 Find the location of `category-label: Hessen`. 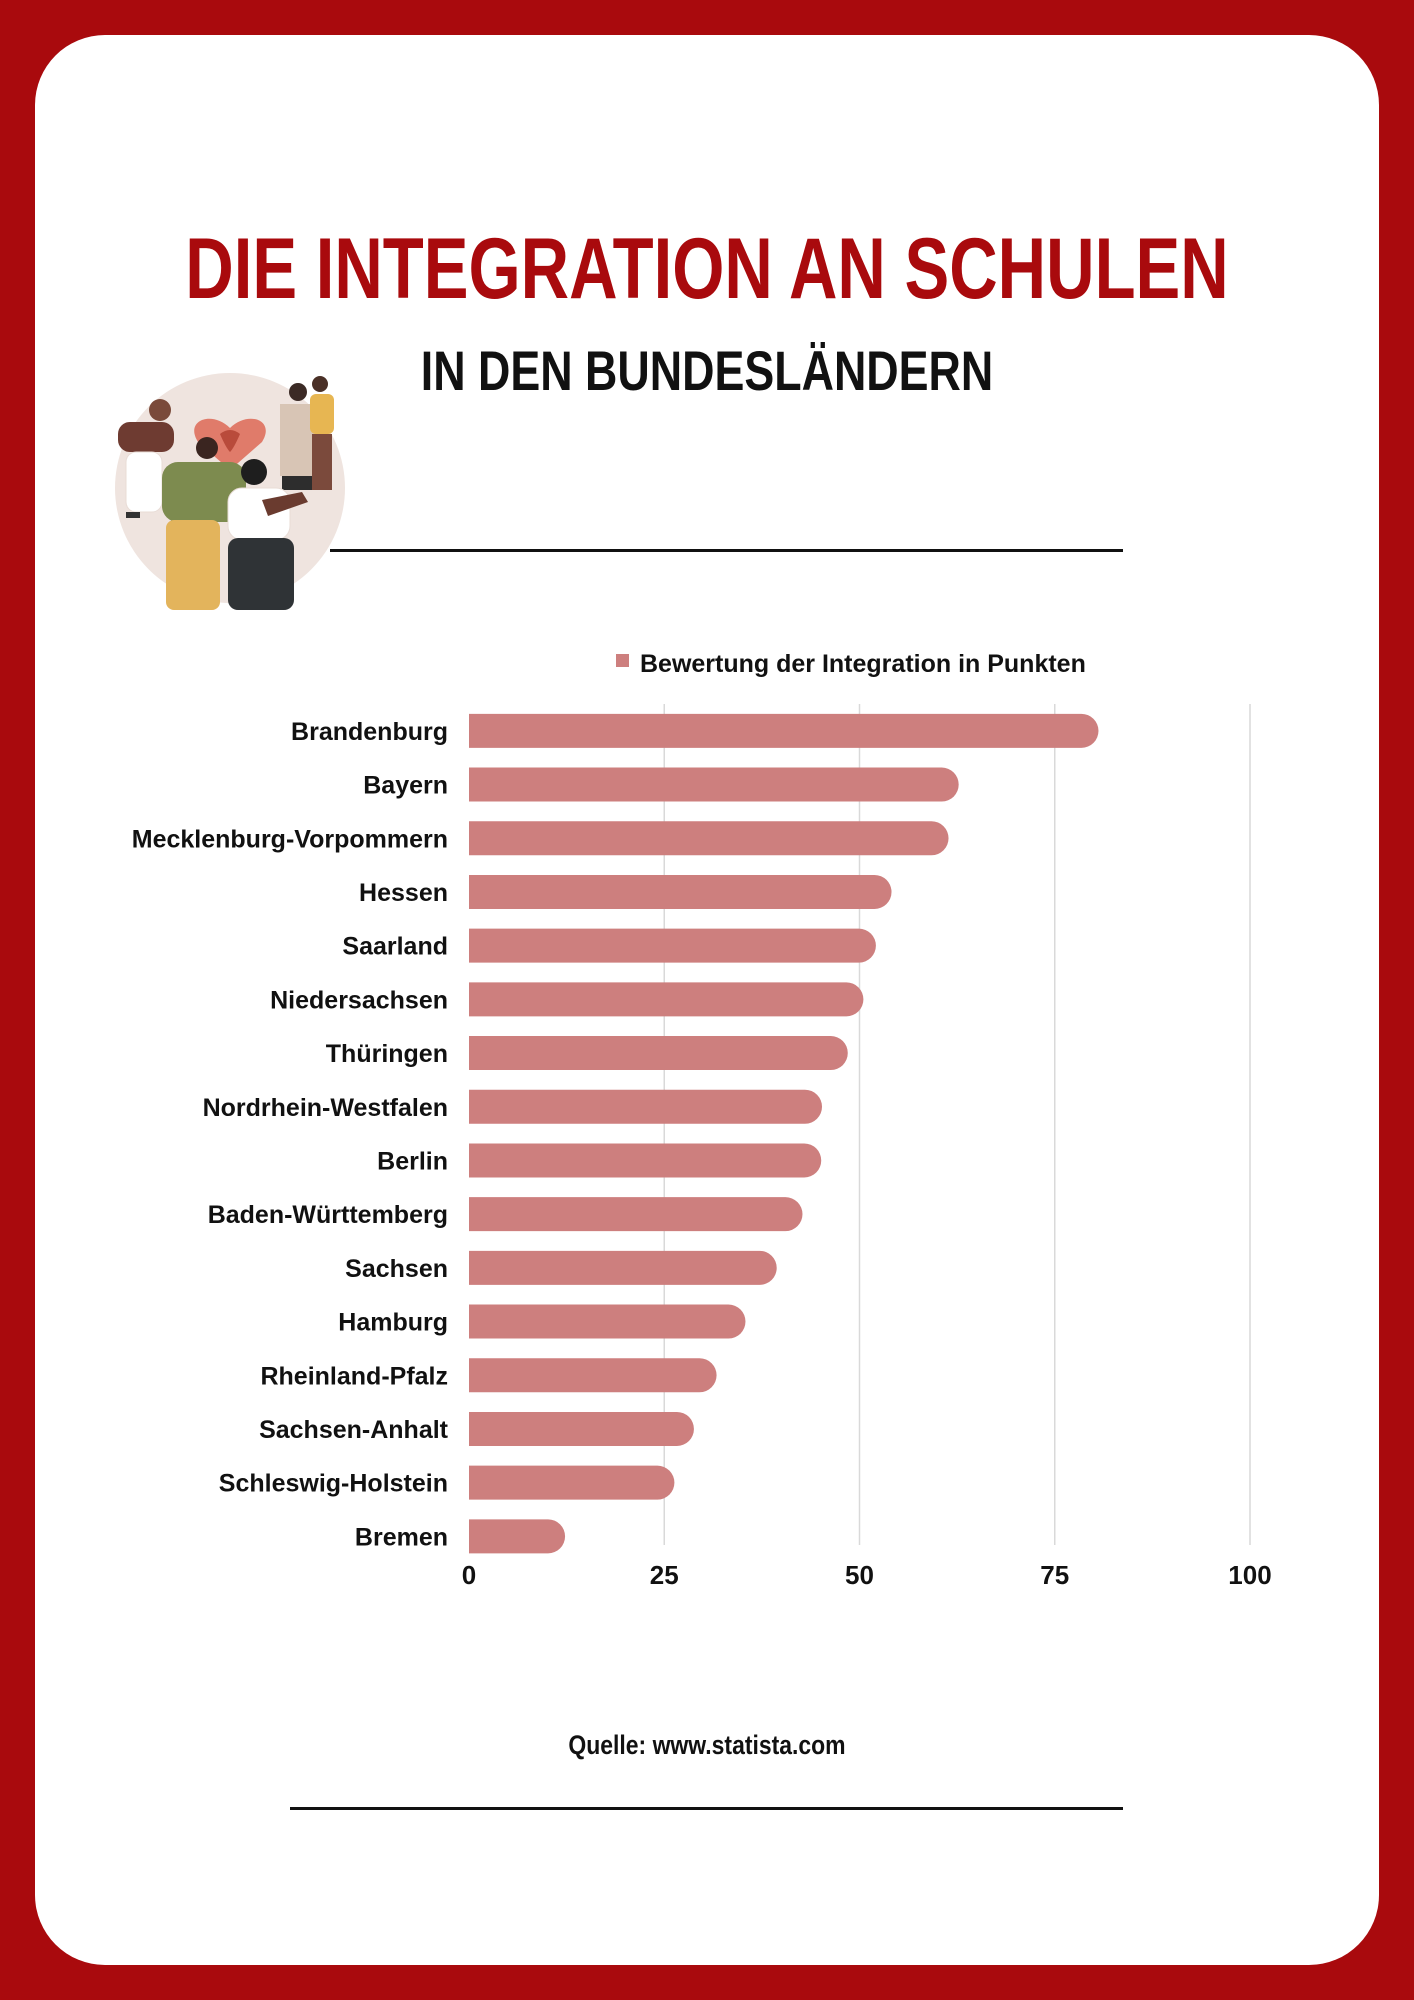

category-label: Hessen is located at coordinates (403, 893).